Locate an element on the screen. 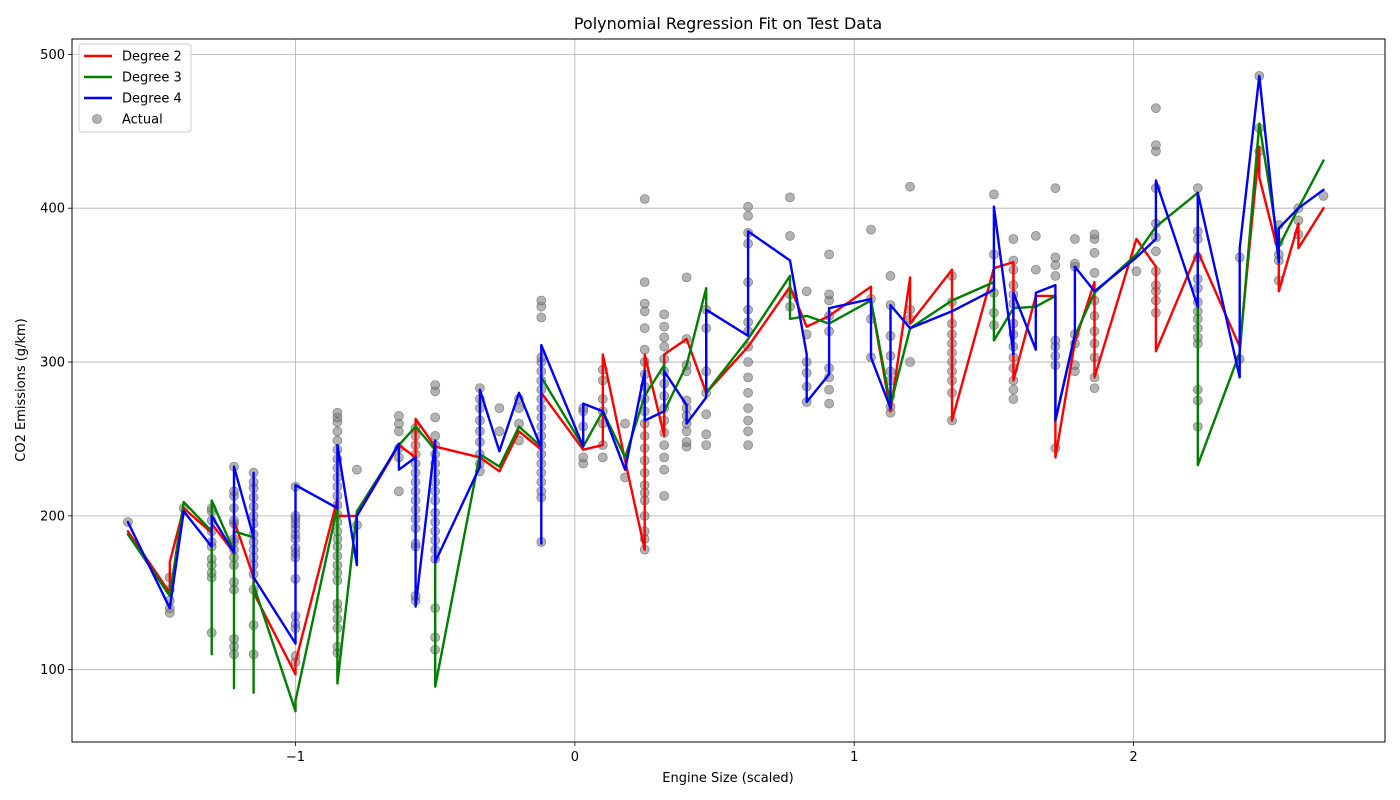  y-tick-label: 500 is located at coordinates (52, 55).